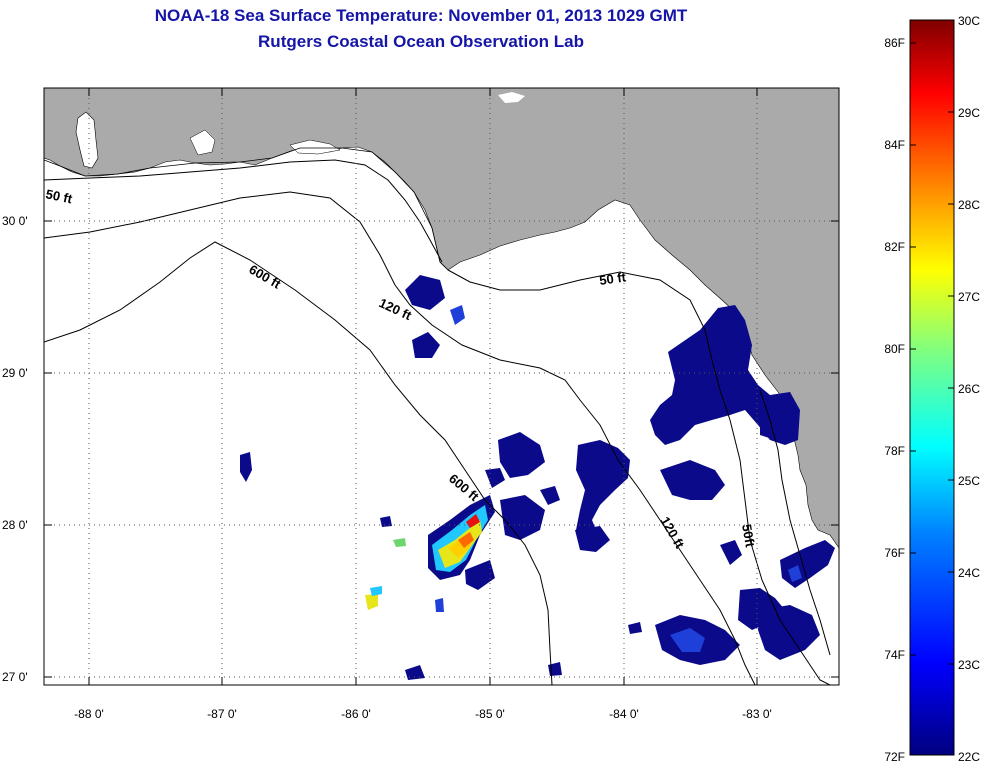 The image size is (992, 770). I want to click on lat-label-29: 29 0', so click(15, 373).